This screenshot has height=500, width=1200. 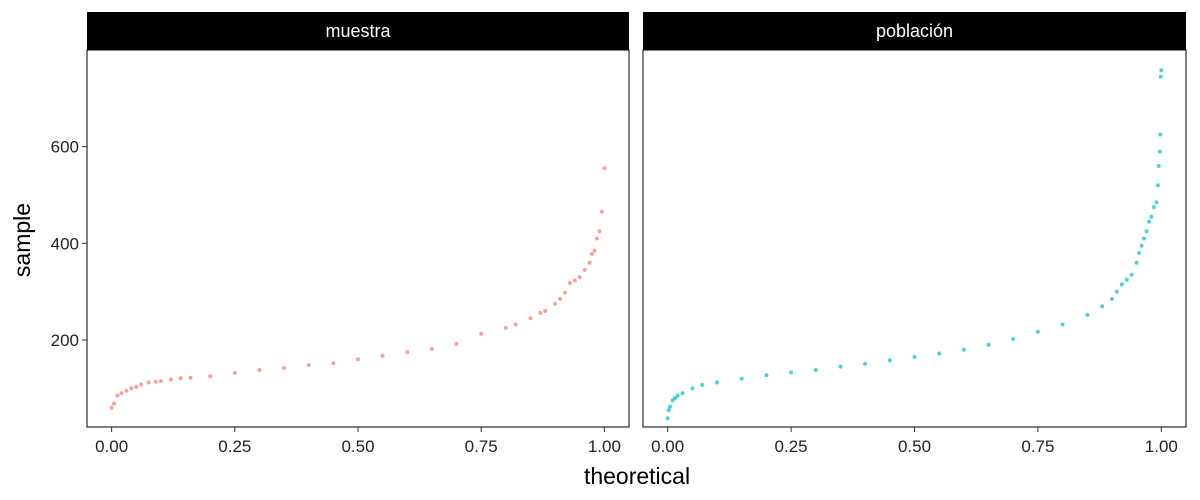 What do you see at coordinates (637, 476) in the screenshot?
I see `x-axis-title: theoretical` at bounding box center [637, 476].